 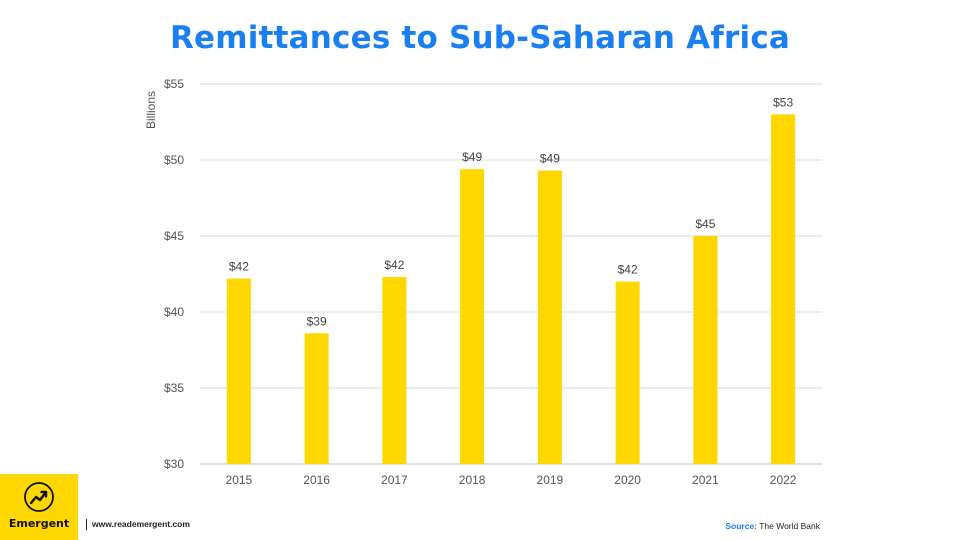 I want to click on y-tick-labels: $30 $35 $40 $45 $50 $55, so click(x=174, y=274).